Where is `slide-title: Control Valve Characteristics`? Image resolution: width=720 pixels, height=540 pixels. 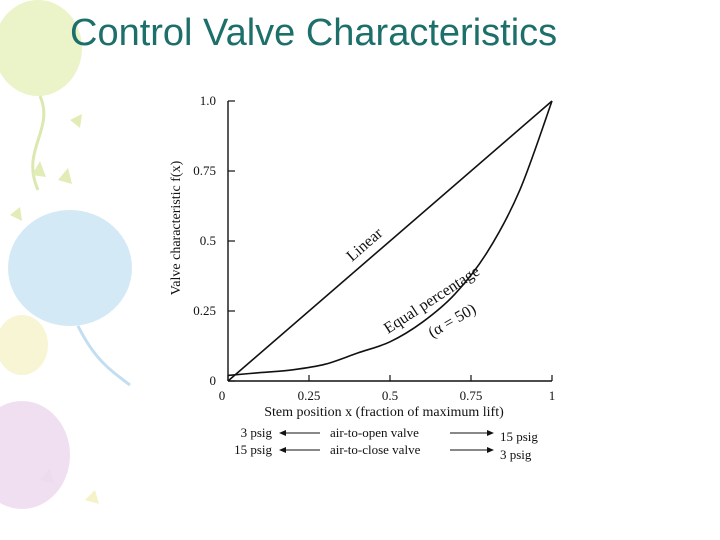
slide-title: Control Valve Characteristics is located at coordinates (314, 33).